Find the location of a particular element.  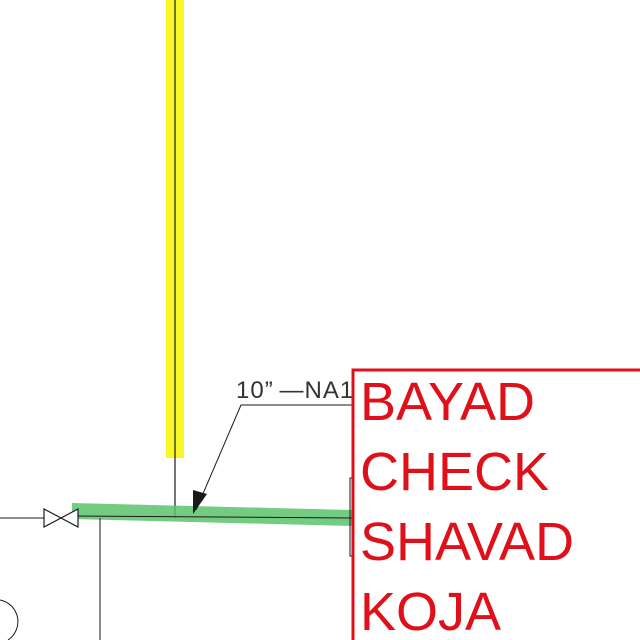

note-line-3: SHAVAD is located at coordinates (467, 542).